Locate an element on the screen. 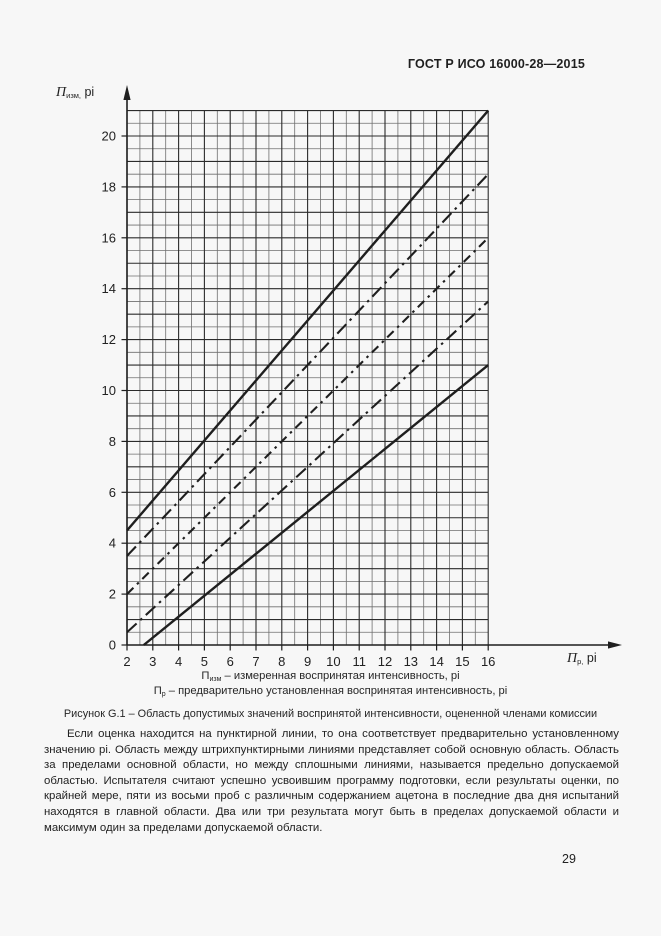  y-axis-arrow is located at coordinates (127, 92).